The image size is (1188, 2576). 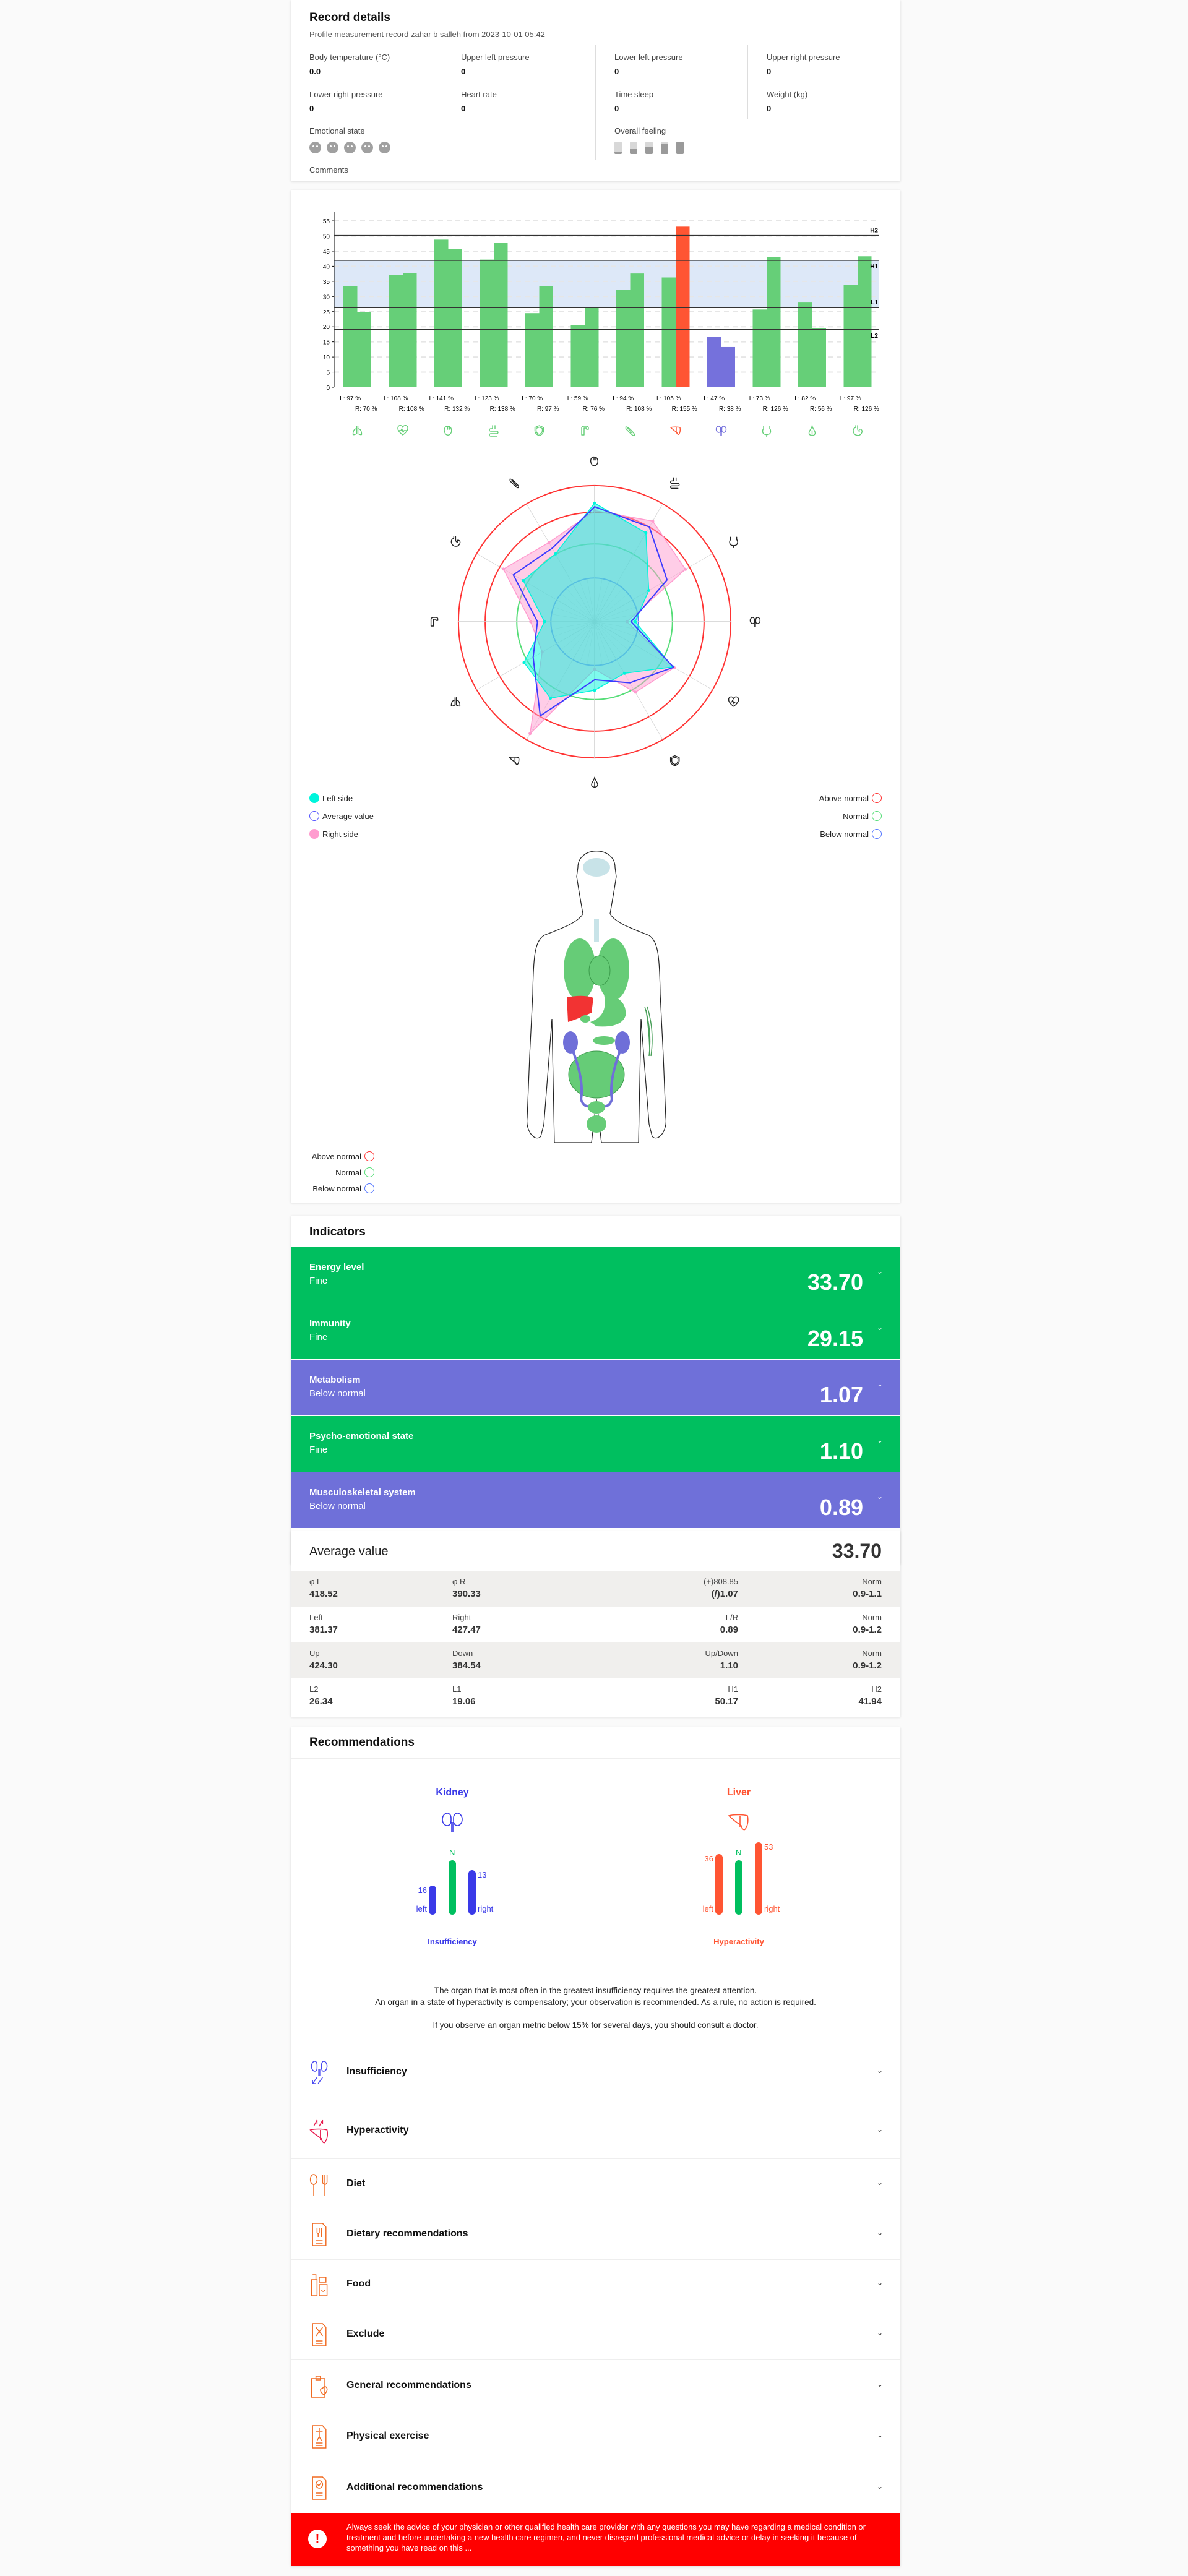 I want to click on right-lung, so click(x=613, y=969).